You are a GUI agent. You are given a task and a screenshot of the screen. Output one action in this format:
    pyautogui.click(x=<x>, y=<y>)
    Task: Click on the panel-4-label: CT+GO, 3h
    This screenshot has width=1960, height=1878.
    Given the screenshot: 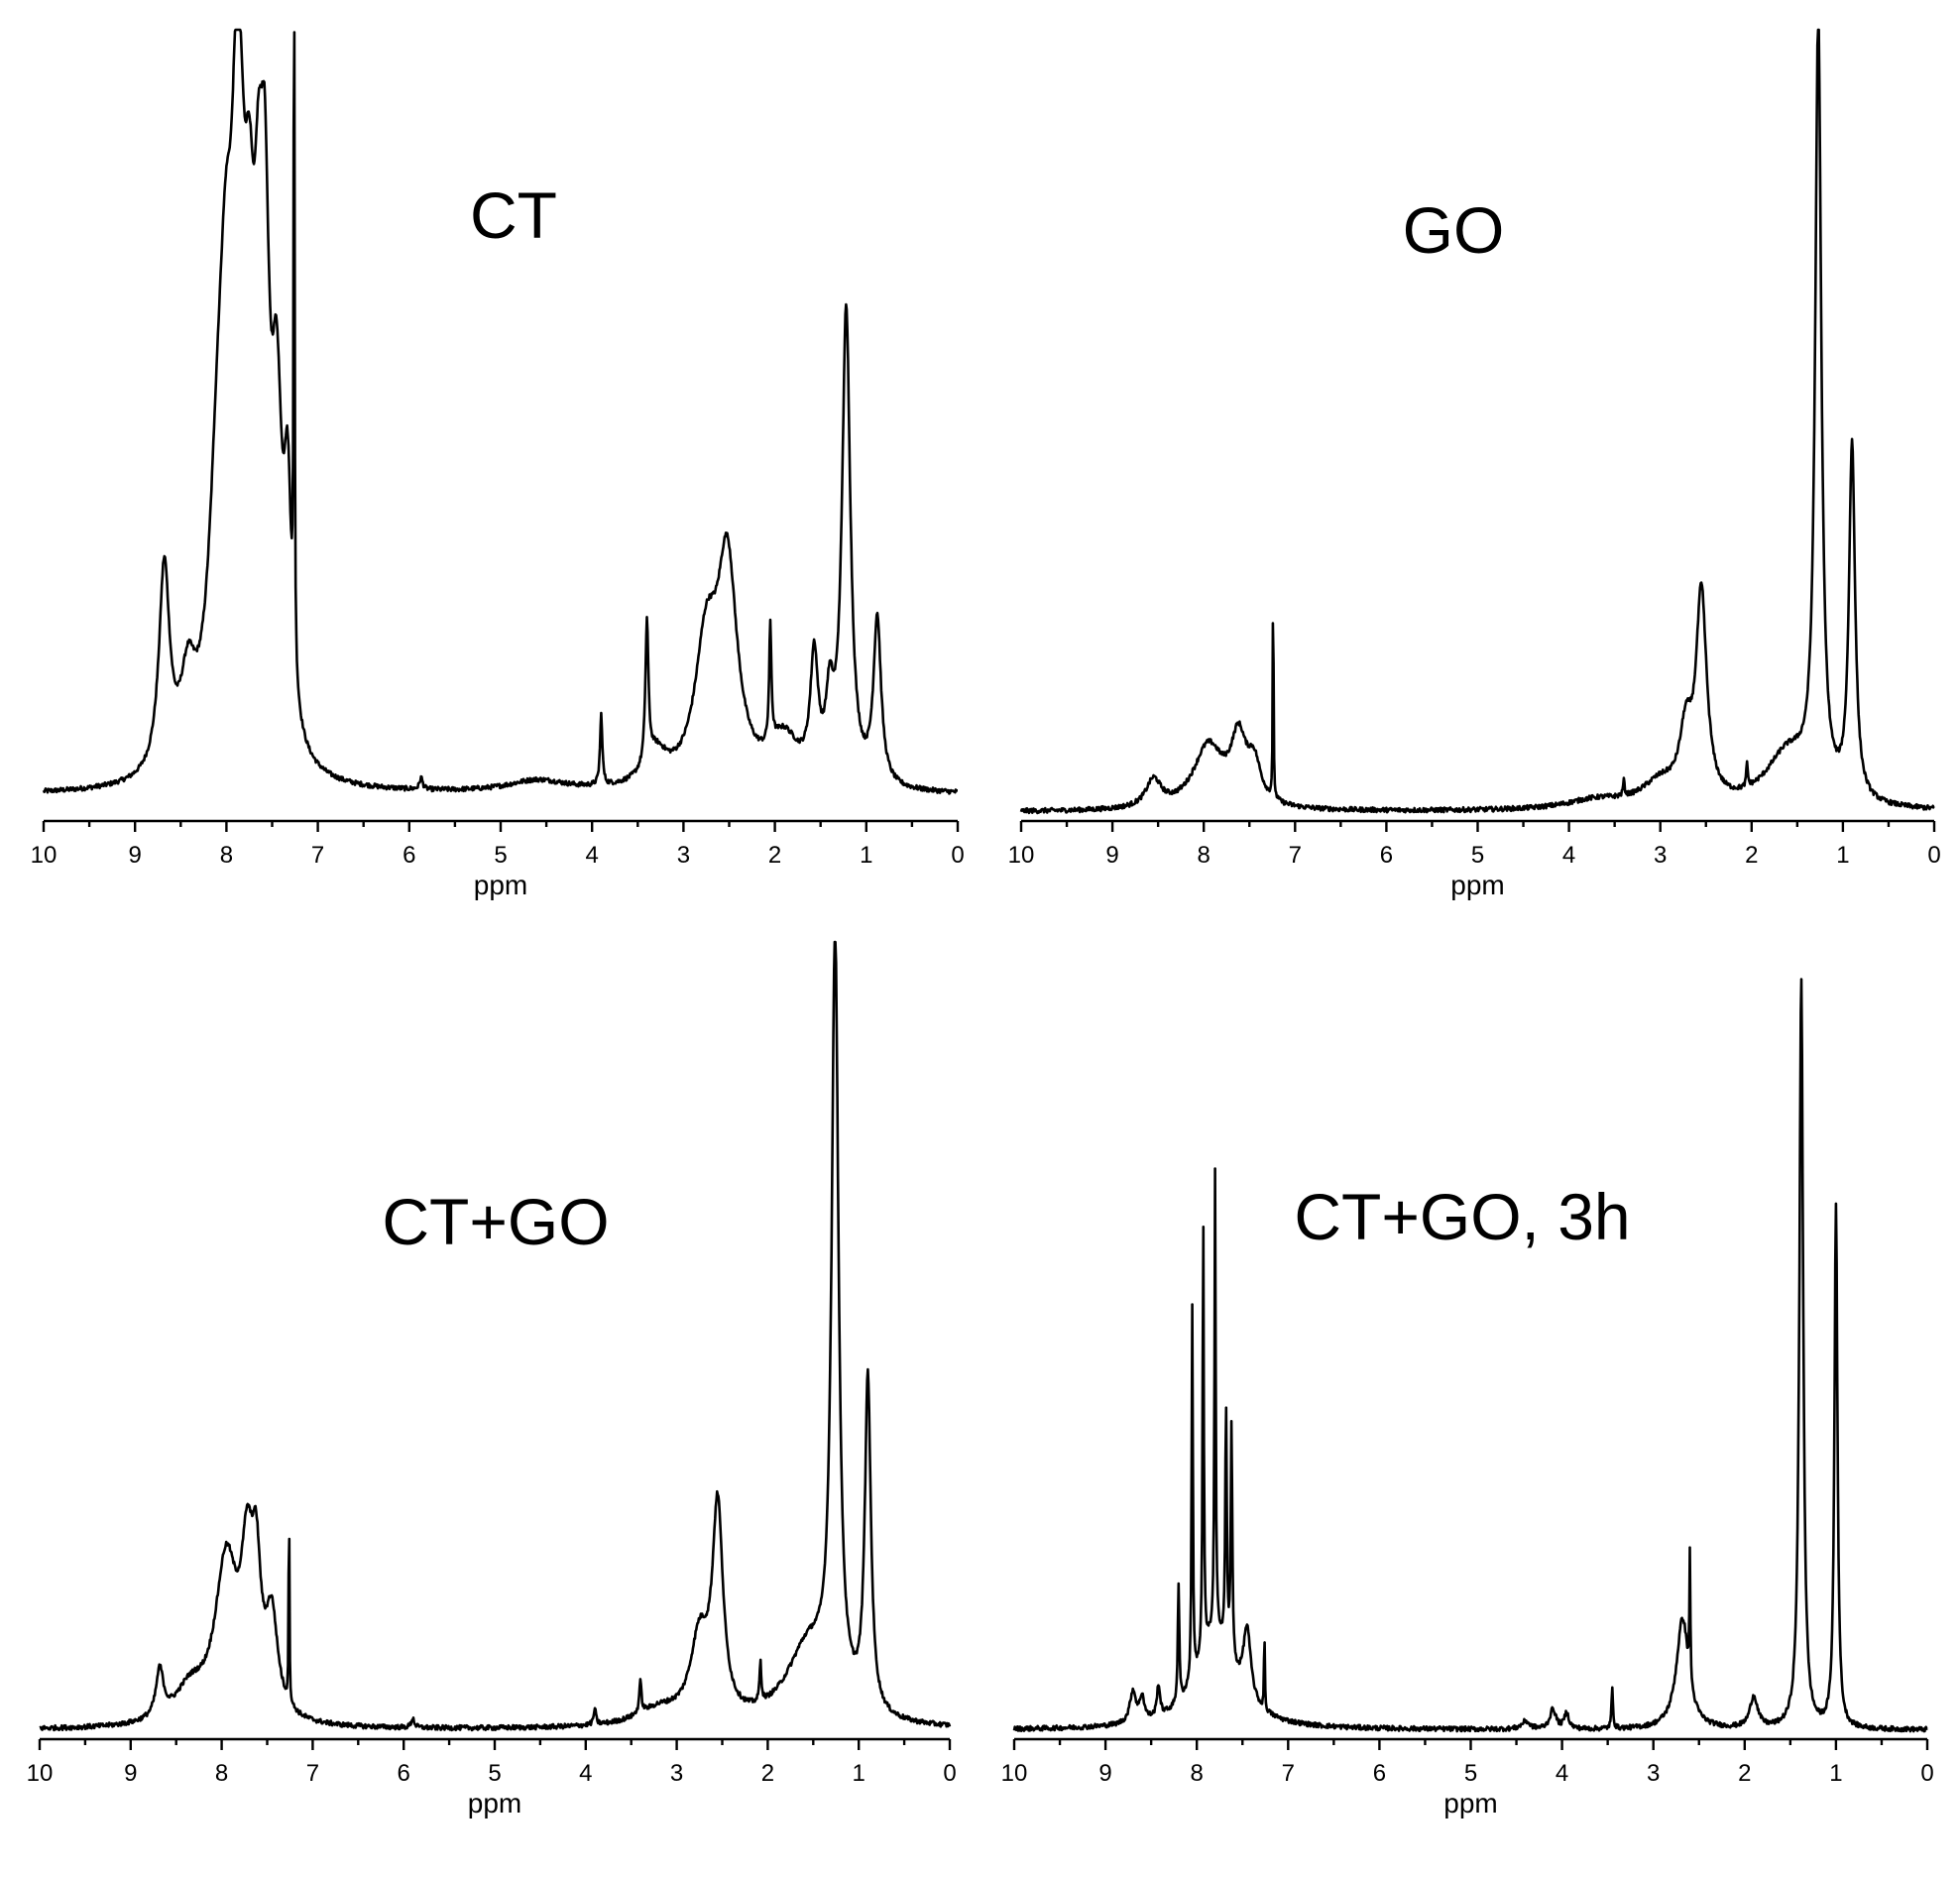 What is the action you would take?
    pyautogui.click(x=1462, y=1216)
    